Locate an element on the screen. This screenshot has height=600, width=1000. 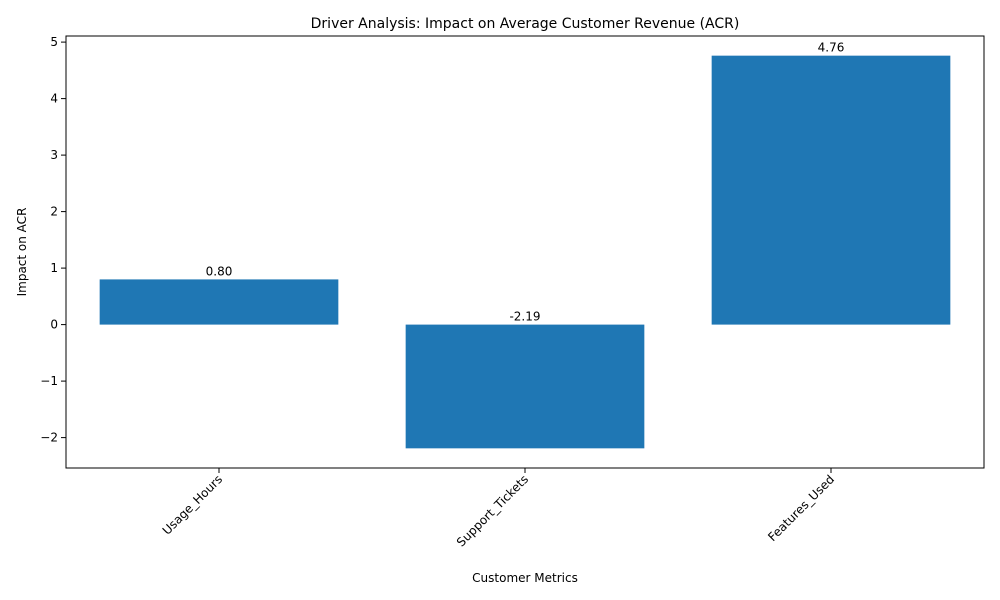
bar-support-tickets is located at coordinates (525, 386).